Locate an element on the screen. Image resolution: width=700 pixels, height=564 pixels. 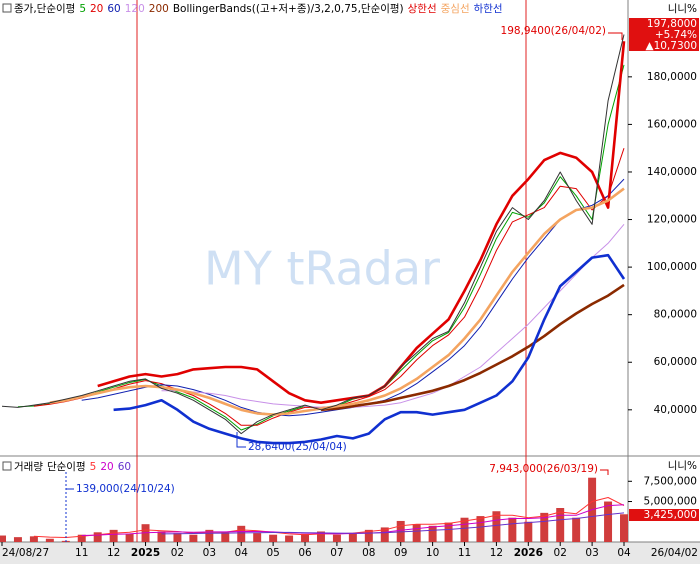
min-annotation: 139,000(24/10/24) is located at coordinates (125, 489).